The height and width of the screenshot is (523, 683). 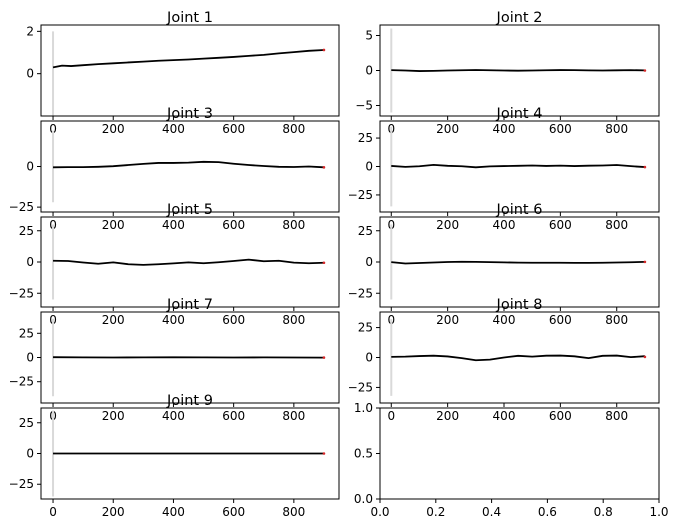 I want to click on subplot-title: Joint 2, so click(x=519, y=18).